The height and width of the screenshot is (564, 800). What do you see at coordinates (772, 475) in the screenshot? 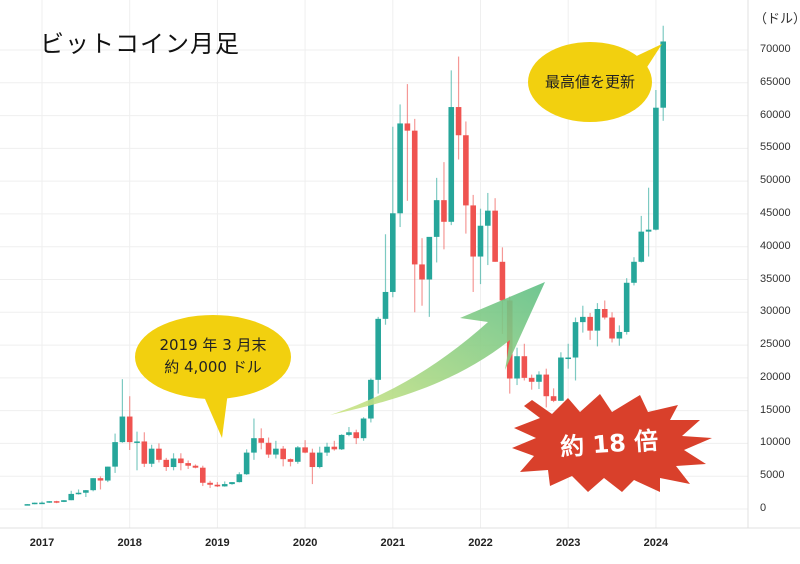
I see `y-tick-label: 5000` at bounding box center [772, 475].